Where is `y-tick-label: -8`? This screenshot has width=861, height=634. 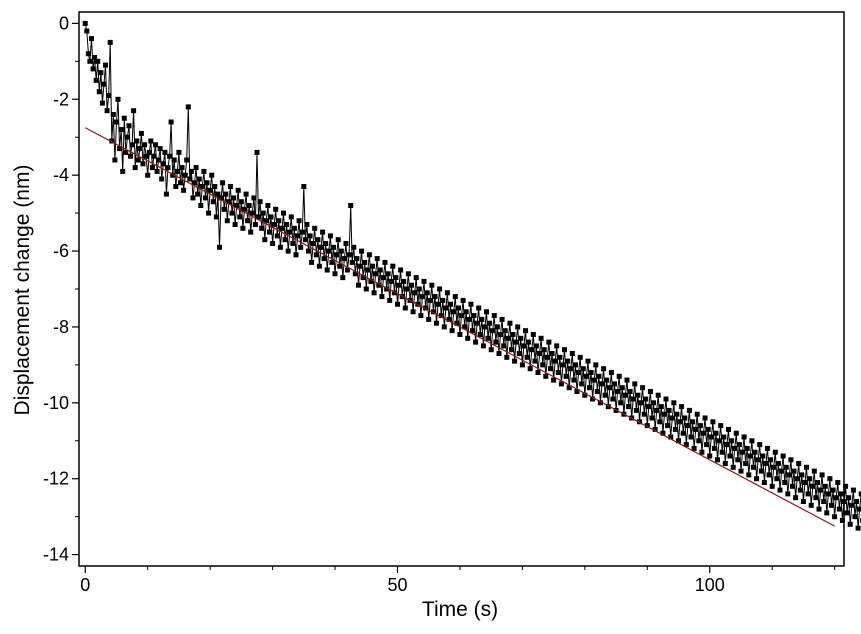 y-tick-label: -8 is located at coordinates (61, 327).